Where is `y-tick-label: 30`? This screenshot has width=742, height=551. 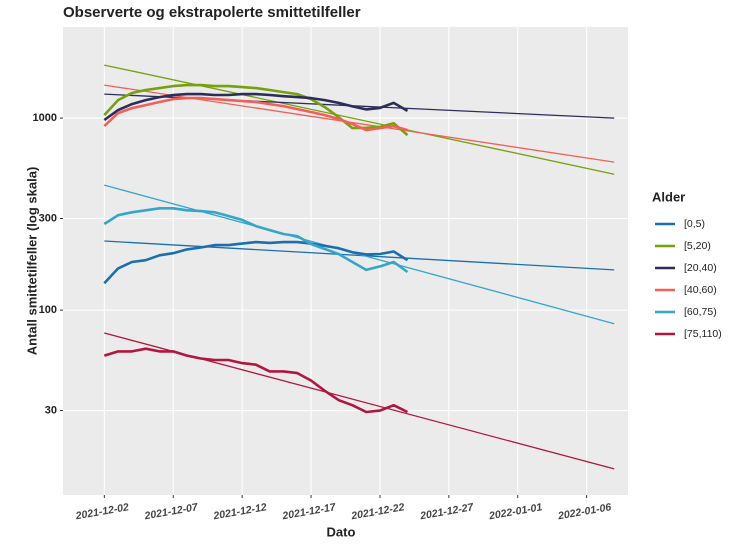 y-tick-label: 30 is located at coordinates (51, 410).